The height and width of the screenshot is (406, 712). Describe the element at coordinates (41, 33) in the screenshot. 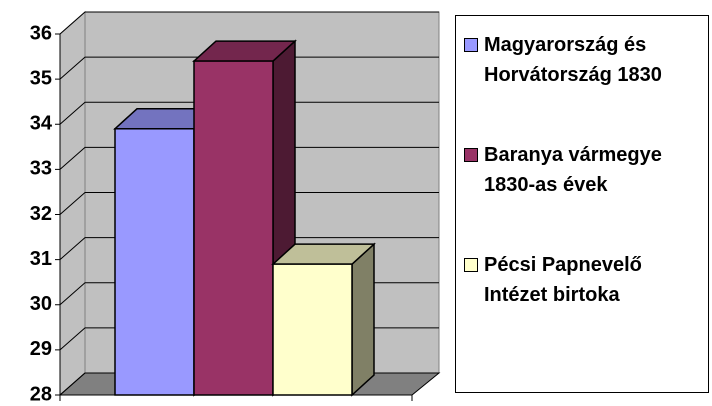

I see `y-tick-label: 36` at that location.